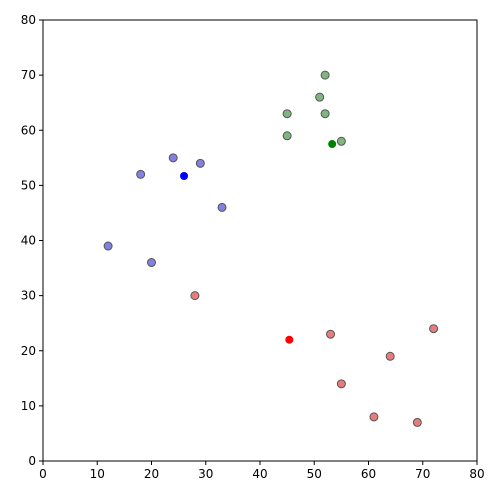  What do you see at coordinates (43, 474) in the screenshot?
I see `x-tick-label: 0` at bounding box center [43, 474].